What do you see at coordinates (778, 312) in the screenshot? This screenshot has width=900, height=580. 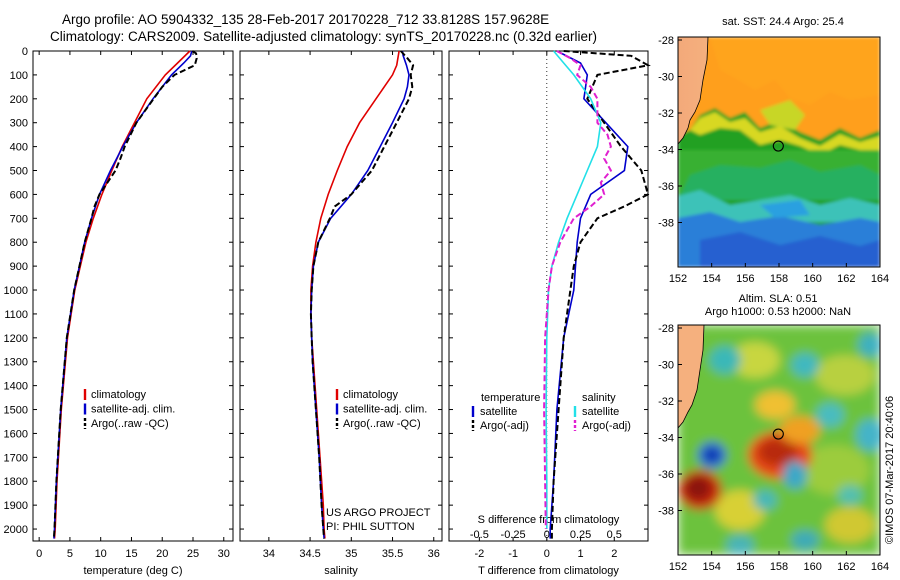 I see `sla-map-subtitle: Argo h1000: 0.53 h2000: NaN` at bounding box center [778, 312].